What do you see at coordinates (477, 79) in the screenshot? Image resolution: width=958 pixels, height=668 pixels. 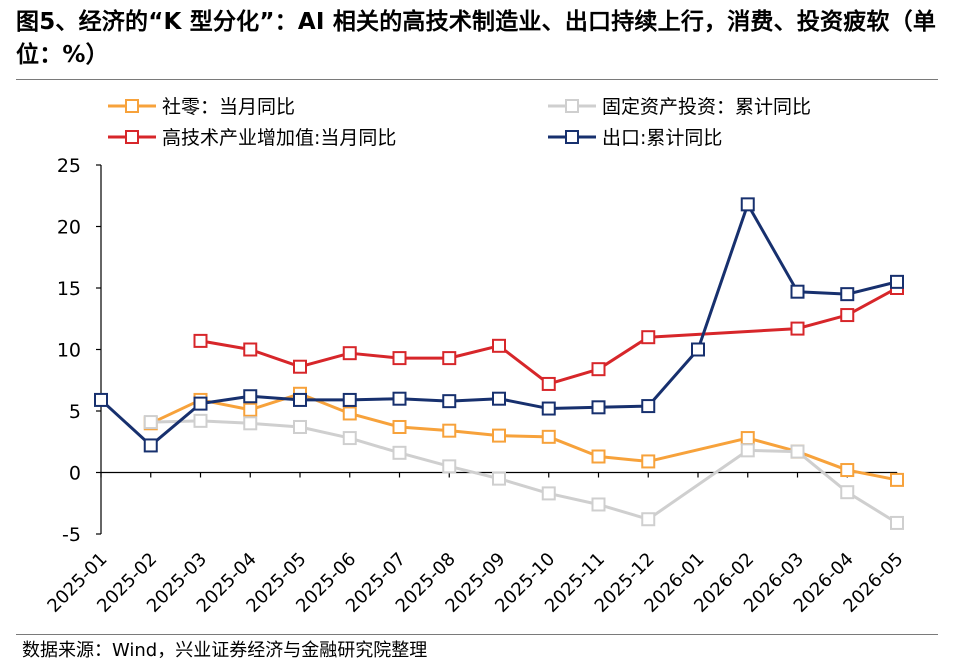 I see `title-divider` at bounding box center [477, 79].